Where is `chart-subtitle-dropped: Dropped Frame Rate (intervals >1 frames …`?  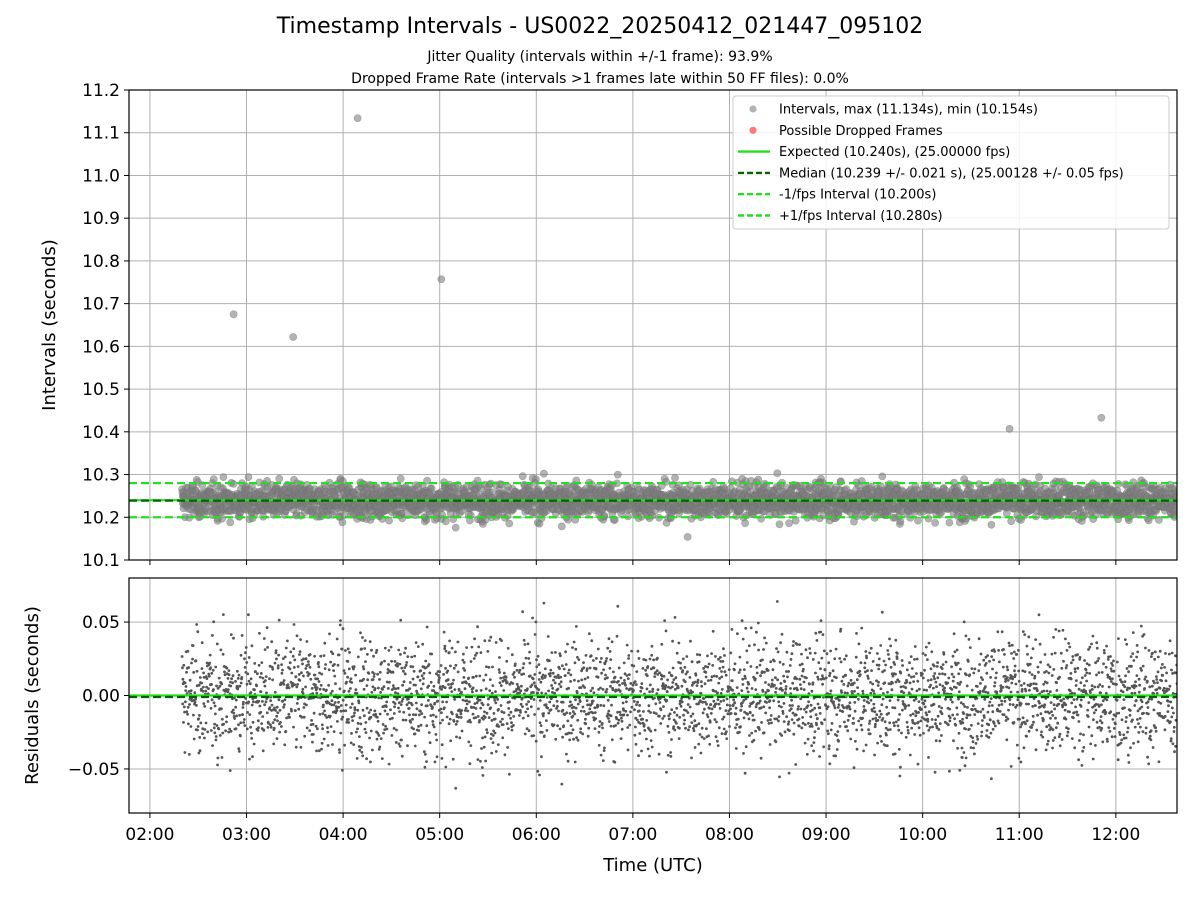 chart-subtitle-dropped: Dropped Frame Rate (intervals >1 frames … is located at coordinates (600, 79).